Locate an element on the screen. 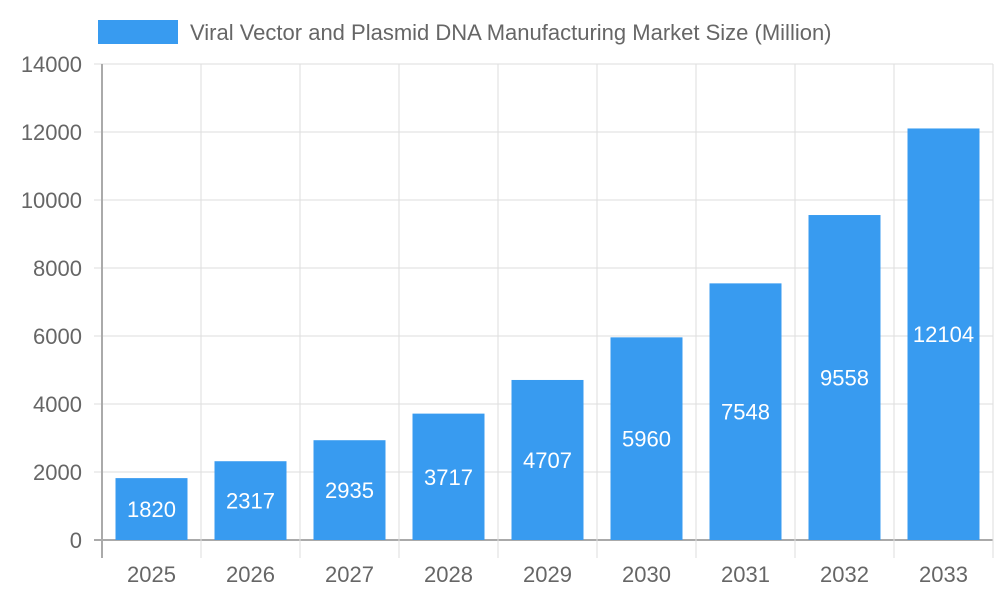 The image size is (1000, 605). x-tick-label: 2029 is located at coordinates (547, 574).